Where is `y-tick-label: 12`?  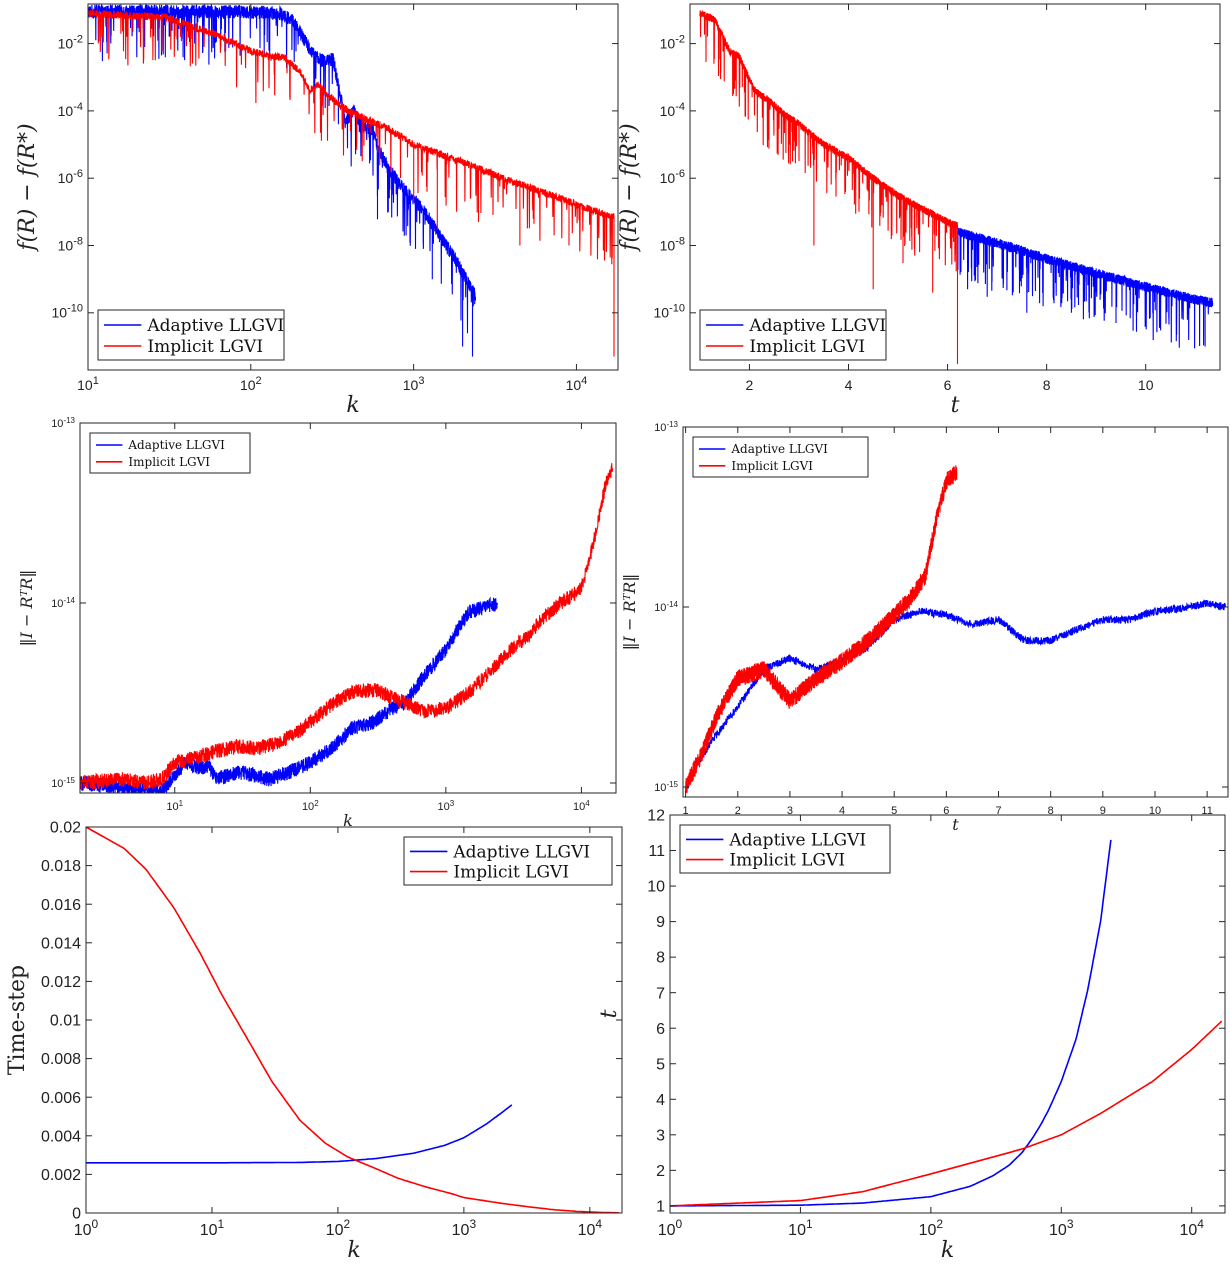 y-tick-label: 12 is located at coordinates (656, 816).